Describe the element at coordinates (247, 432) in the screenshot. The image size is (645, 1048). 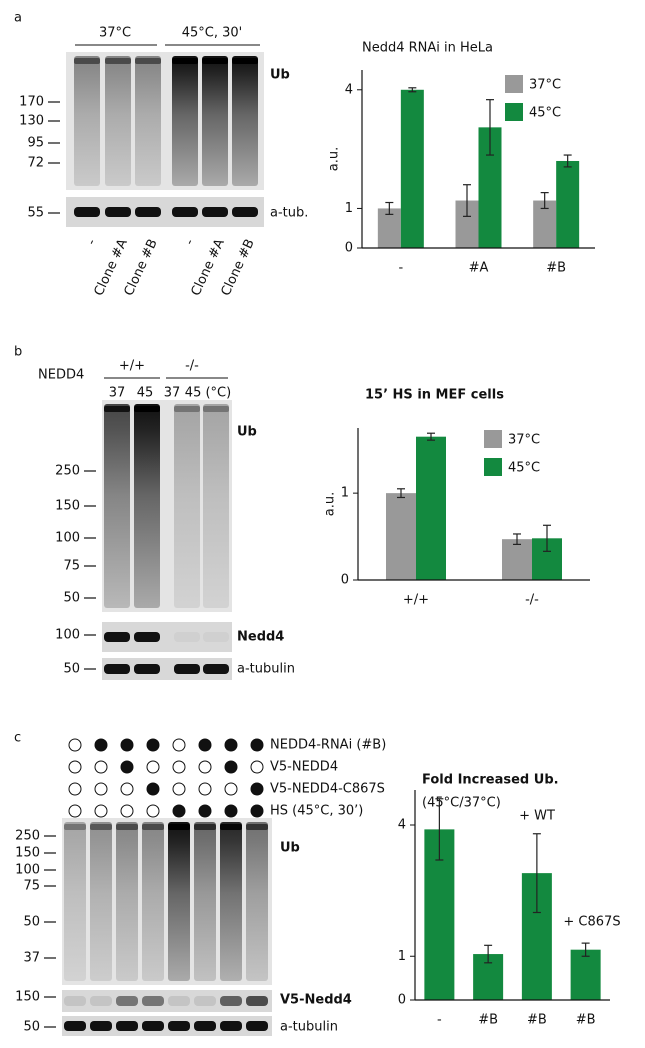
I see `blot-label: Ub` at that location.